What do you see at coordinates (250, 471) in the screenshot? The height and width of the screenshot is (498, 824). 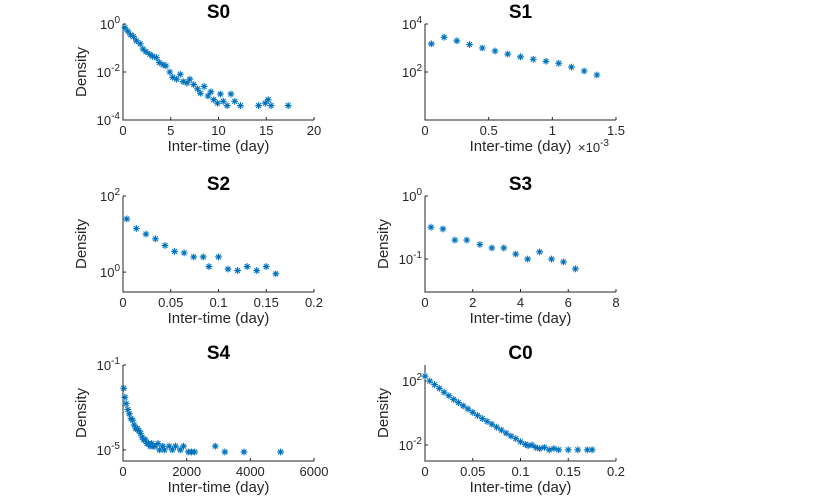 I see `x-tick-label: 4000` at bounding box center [250, 471].